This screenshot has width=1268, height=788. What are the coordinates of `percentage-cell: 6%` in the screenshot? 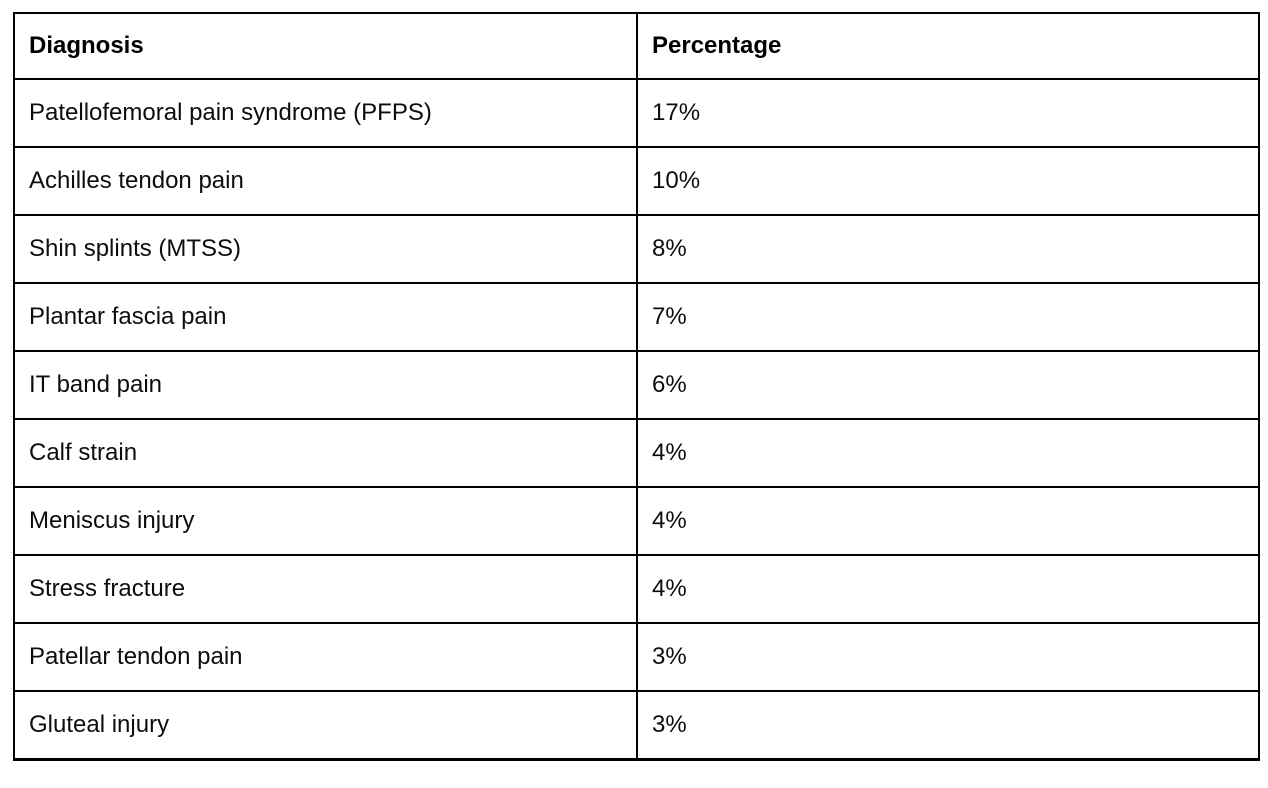 It's located at (948, 385).